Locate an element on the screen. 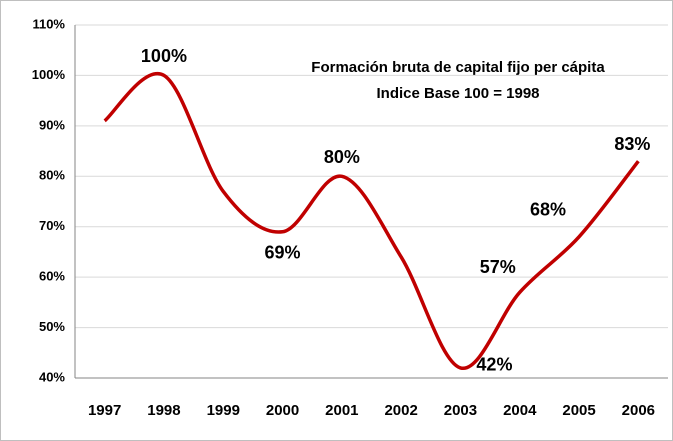 The width and height of the screenshot is (673, 441). data-label: 80% is located at coordinates (342, 157).